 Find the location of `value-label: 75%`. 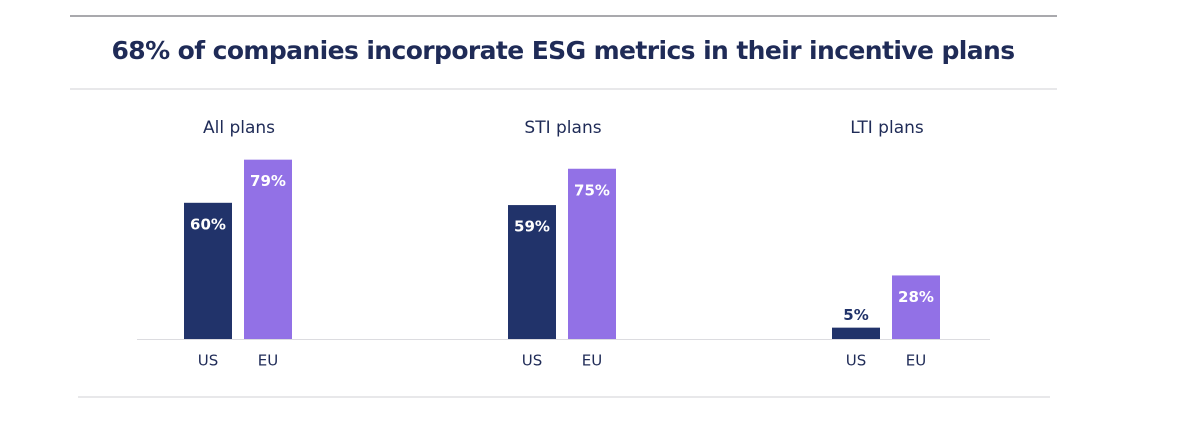

value-label: 75% is located at coordinates (592, 190).